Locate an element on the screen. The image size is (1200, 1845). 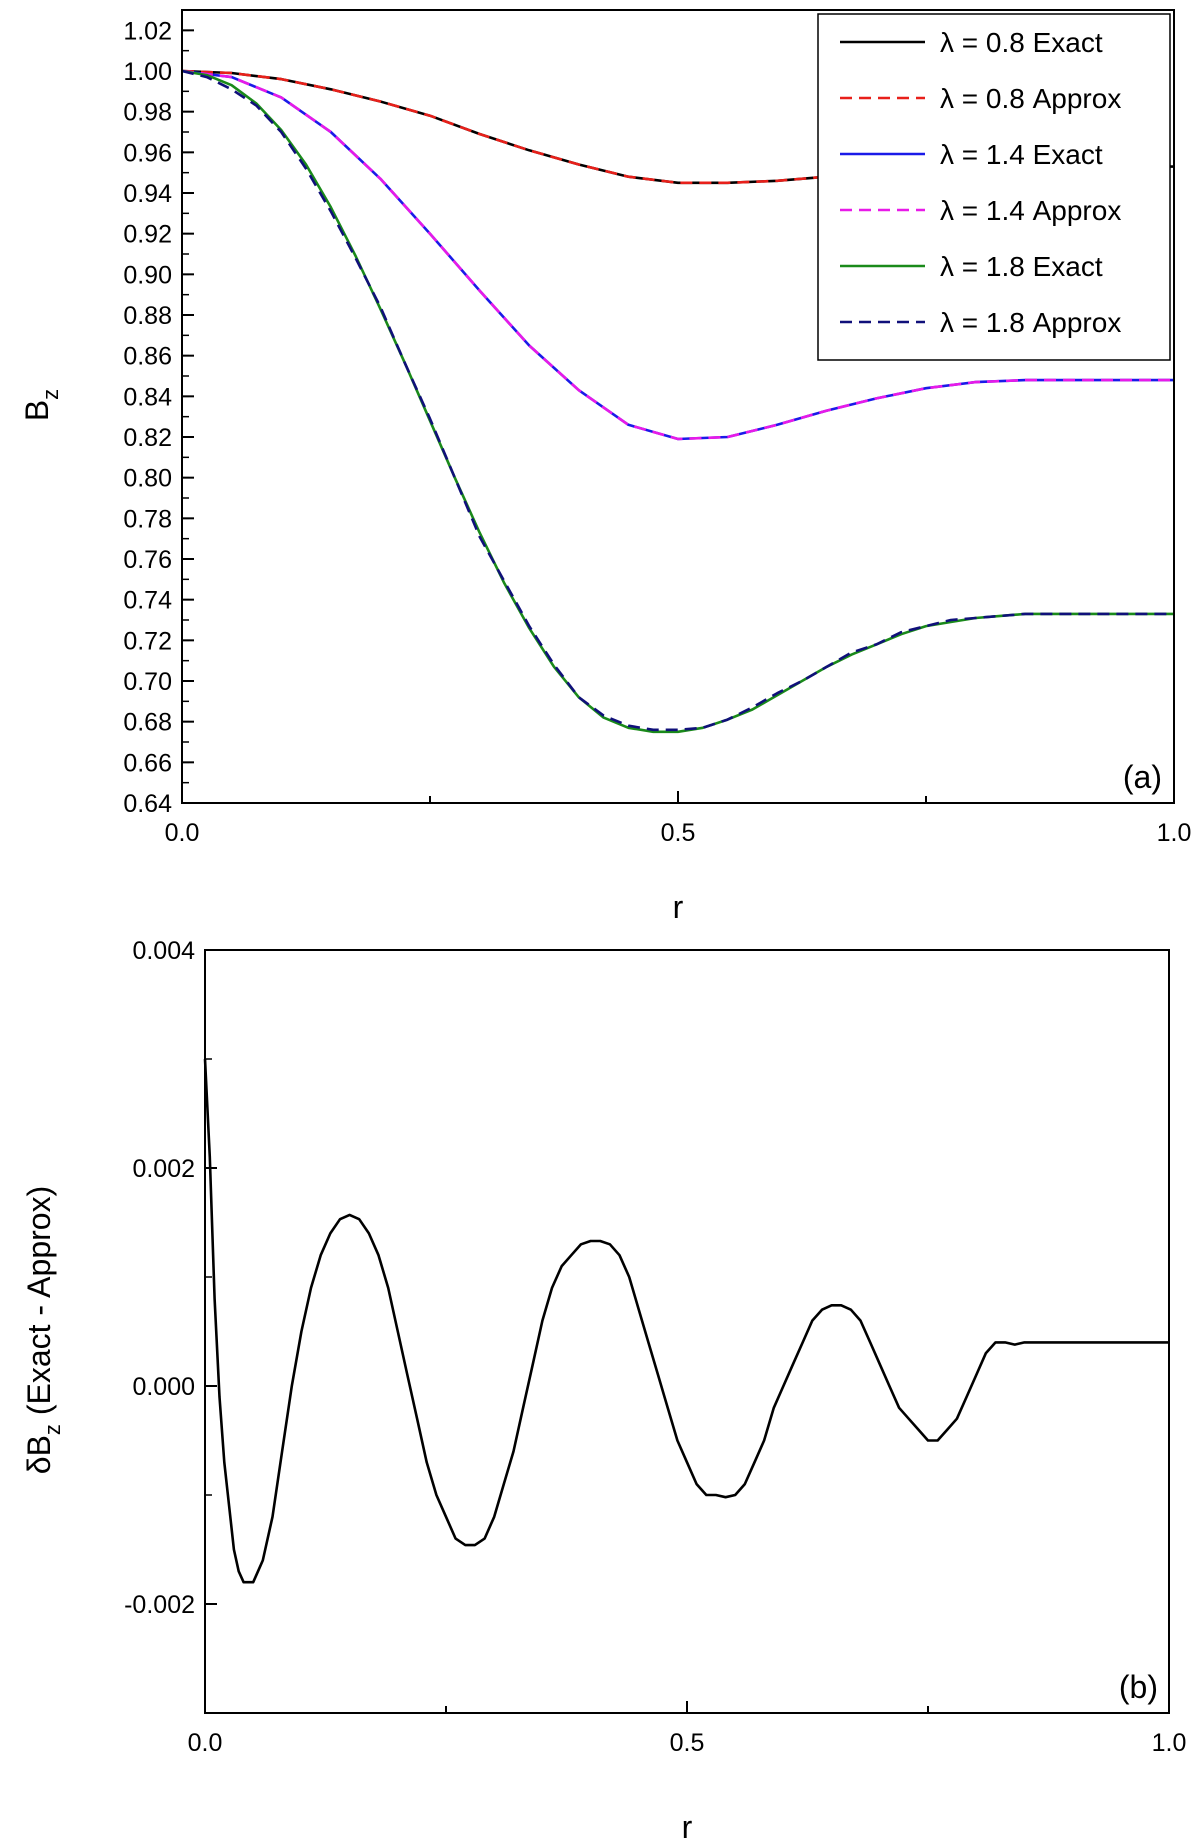
y-tick-label: 0.80 is located at coordinates (147, 479).